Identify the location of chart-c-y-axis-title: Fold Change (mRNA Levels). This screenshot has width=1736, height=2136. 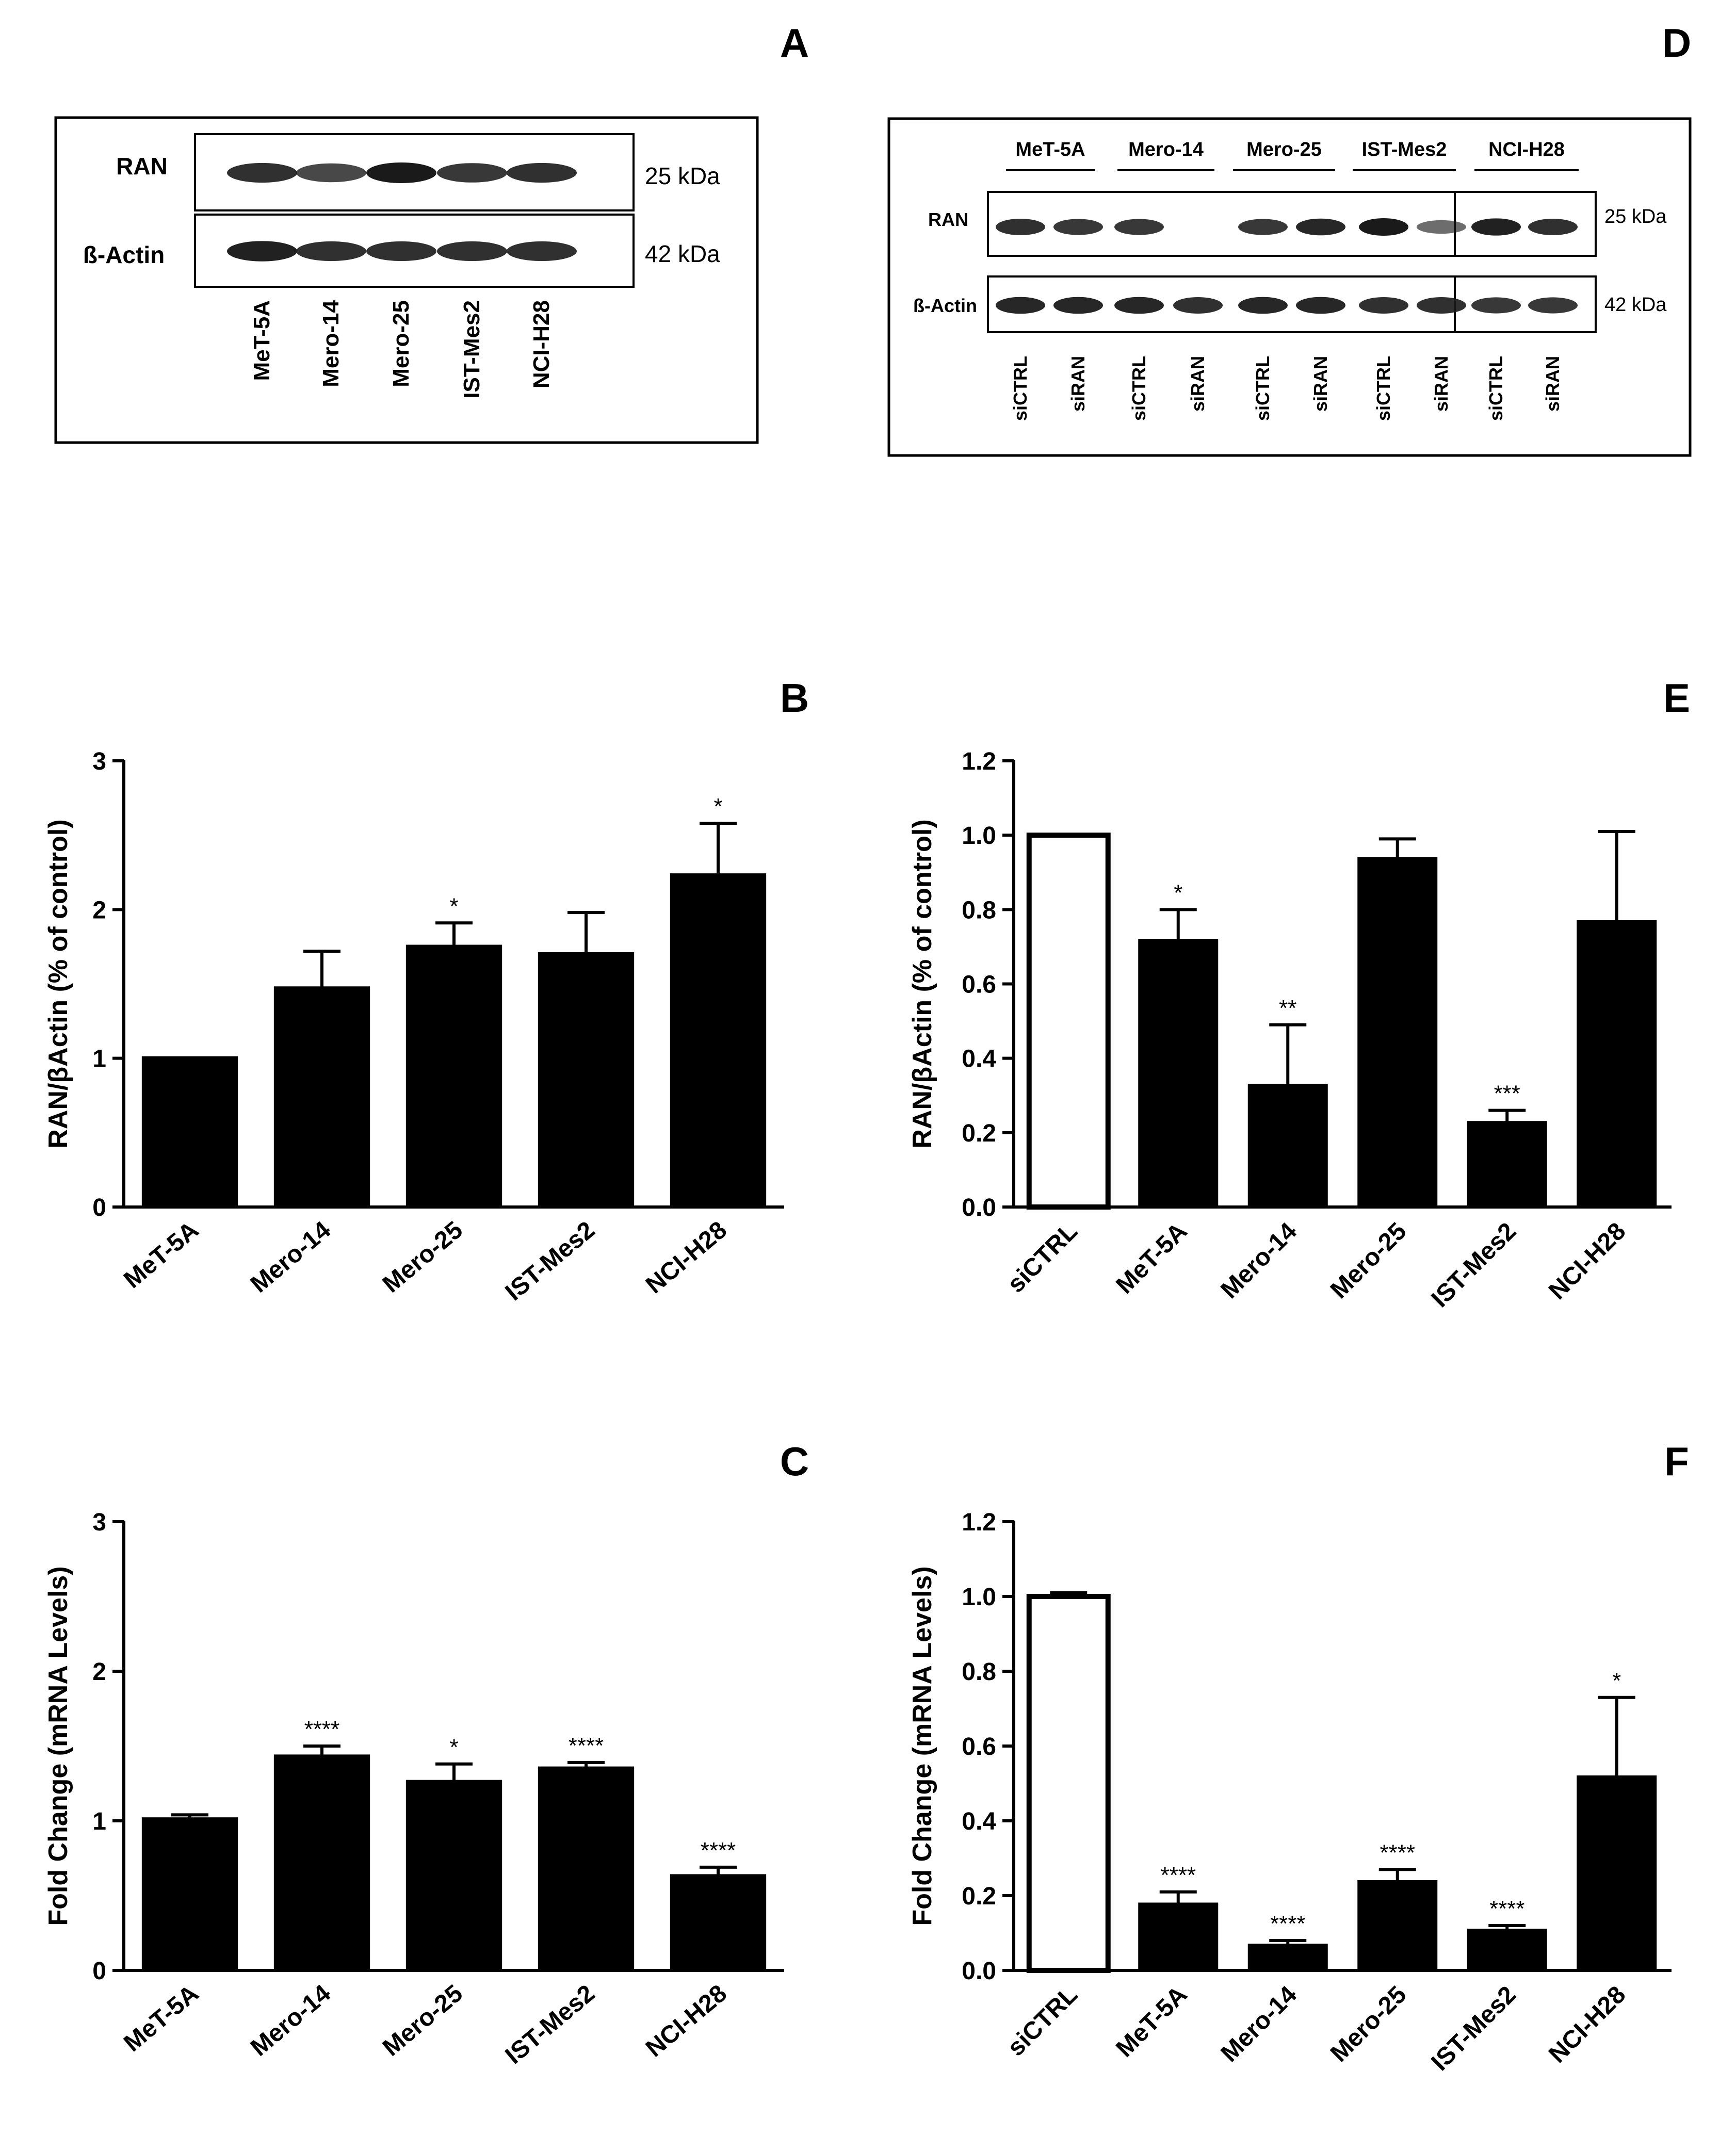
(58, 1746).